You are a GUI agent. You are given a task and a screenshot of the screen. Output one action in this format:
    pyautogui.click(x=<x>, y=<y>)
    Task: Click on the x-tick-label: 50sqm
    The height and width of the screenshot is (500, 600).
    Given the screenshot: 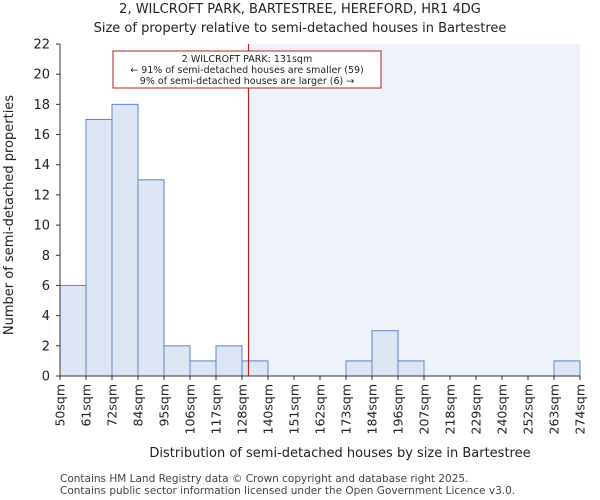 What is the action you would take?
    pyautogui.click(x=60, y=405)
    